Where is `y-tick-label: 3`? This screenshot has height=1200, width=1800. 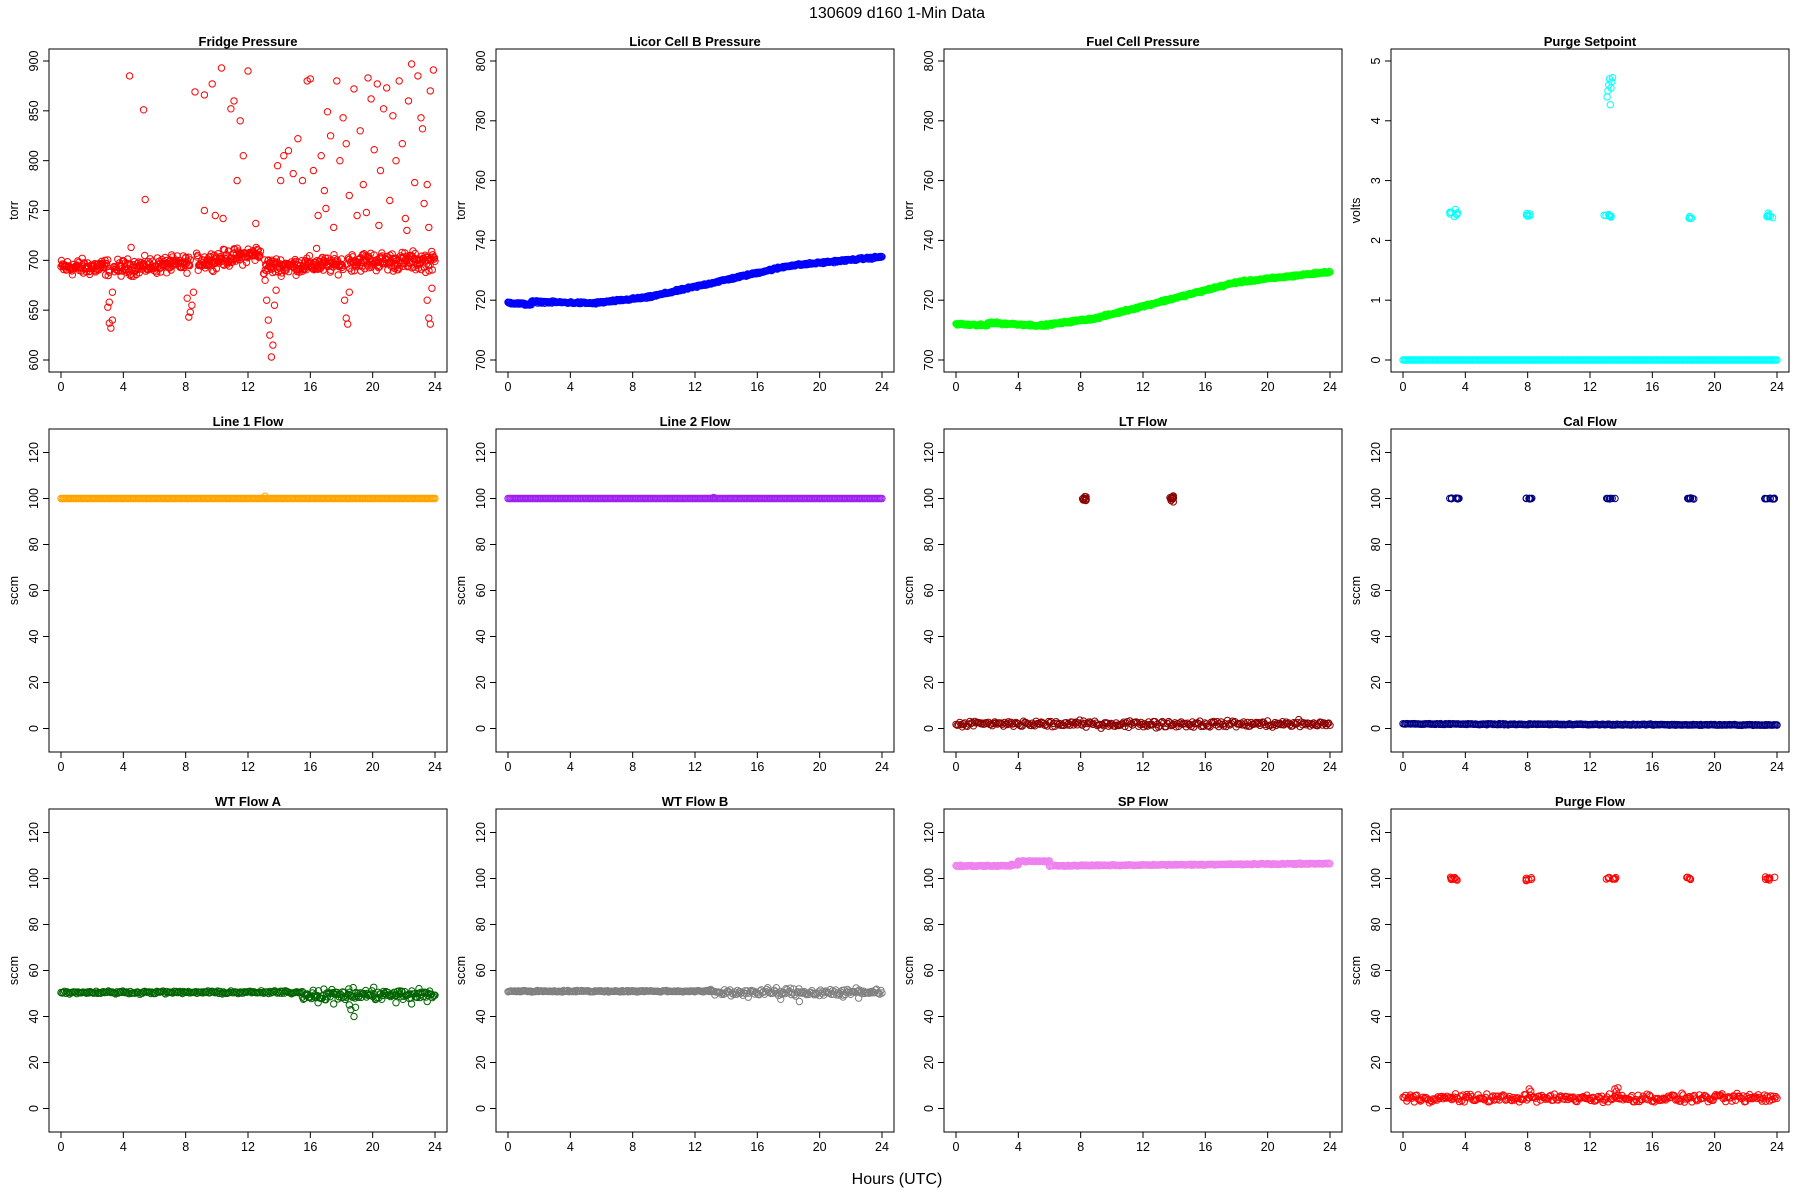
y-tick-label: 3 is located at coordinates (1376, 180).